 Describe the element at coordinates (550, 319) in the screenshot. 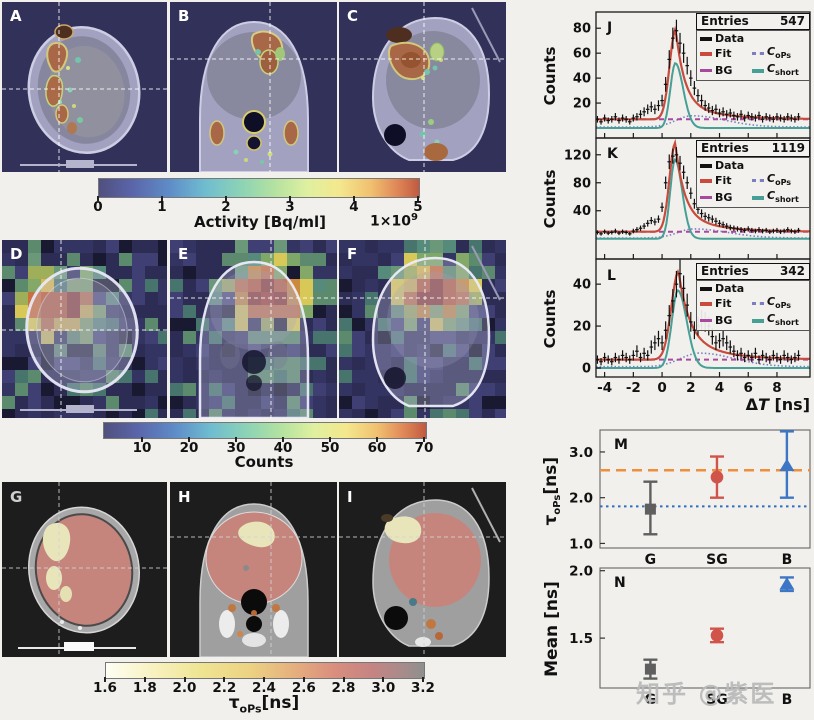

I see `hist-ylabel-l: Counts` at that location.